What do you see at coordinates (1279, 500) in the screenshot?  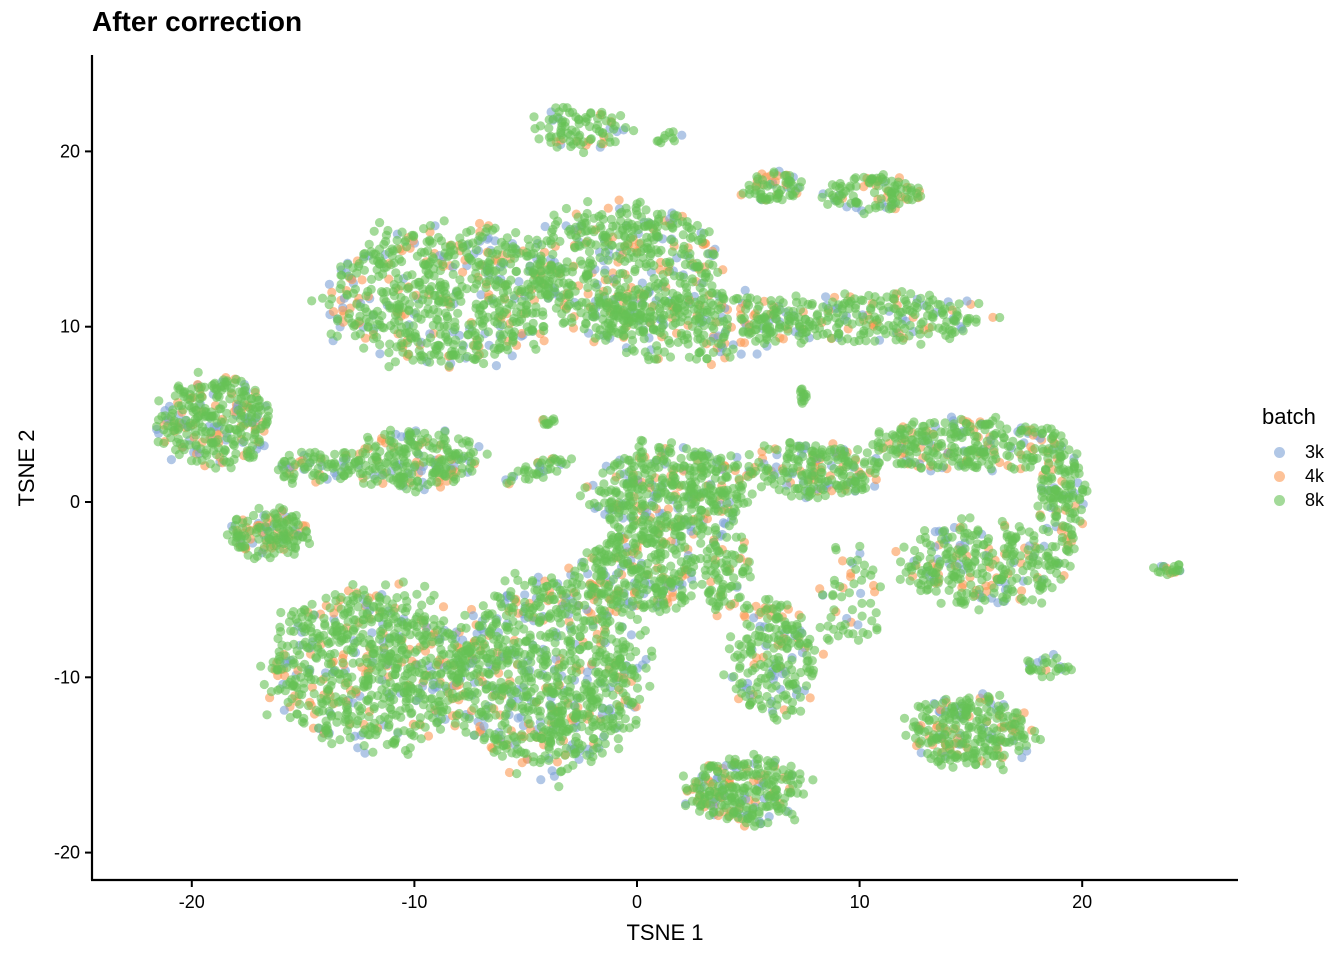 I see `legend-swatch-8k` at bounding box center [1279, 500].